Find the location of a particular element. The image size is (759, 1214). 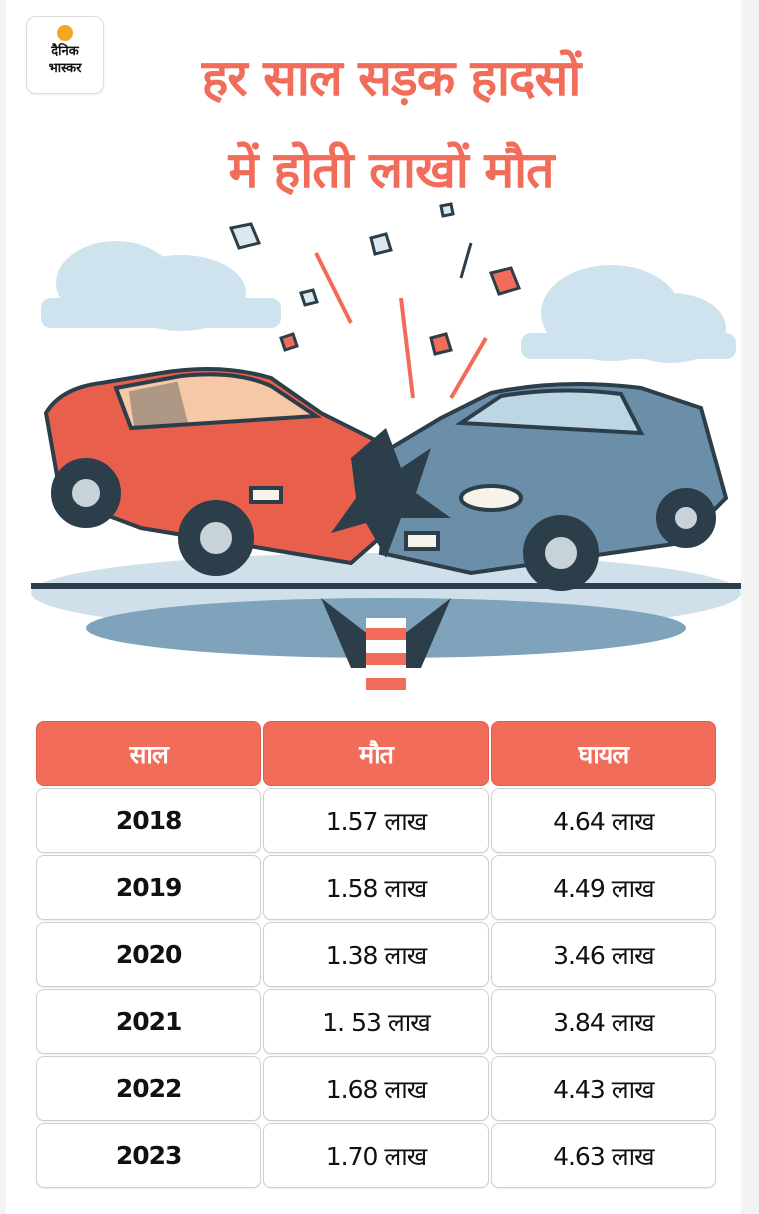

logo-line-2: भास्कर is located at coordinates (65, 68).